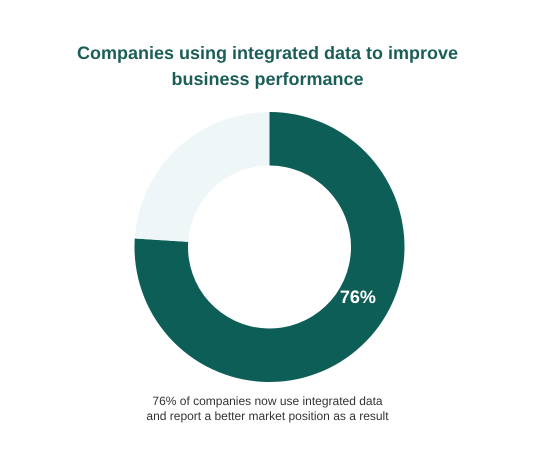 The image size is (535, 466). Describe the element at coordinates (267, 409) in the screenshot. I see `text: 76% of companies now use integrated data and report a better market position as a result` at that location.